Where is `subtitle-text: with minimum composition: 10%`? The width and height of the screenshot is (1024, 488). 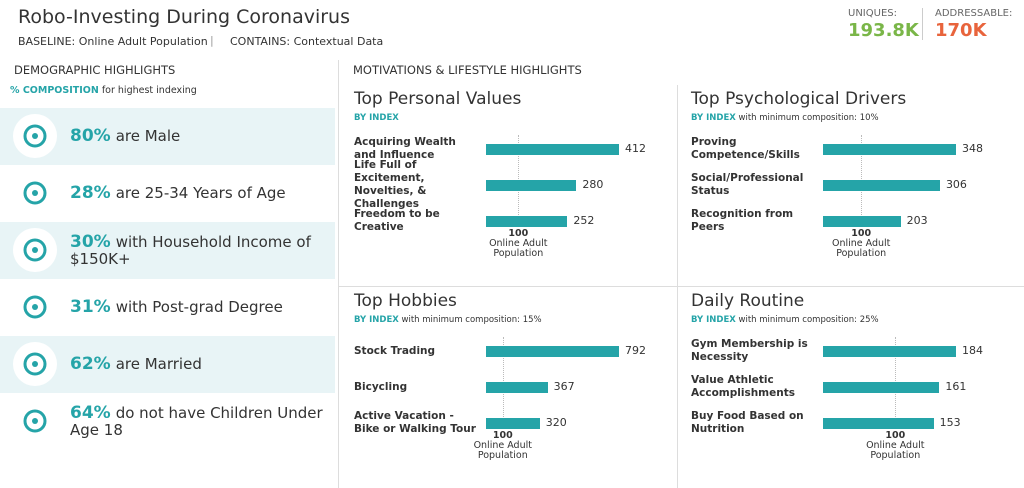 subtitle-text: with minimum composition: 10% is located at coordinates (808, 118).